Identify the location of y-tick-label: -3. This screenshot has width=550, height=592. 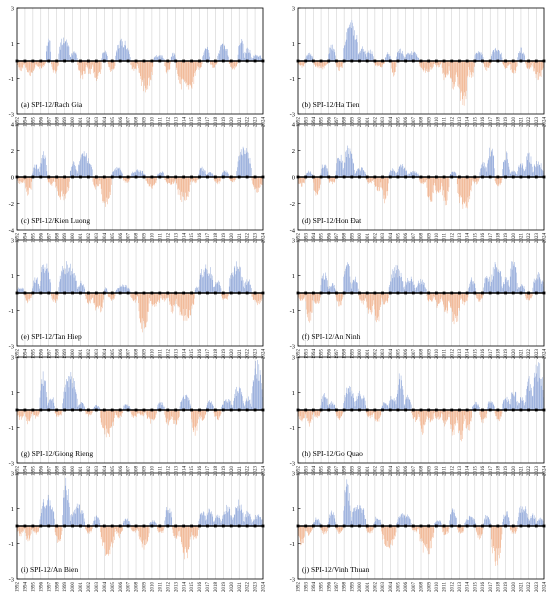
(11, 115).